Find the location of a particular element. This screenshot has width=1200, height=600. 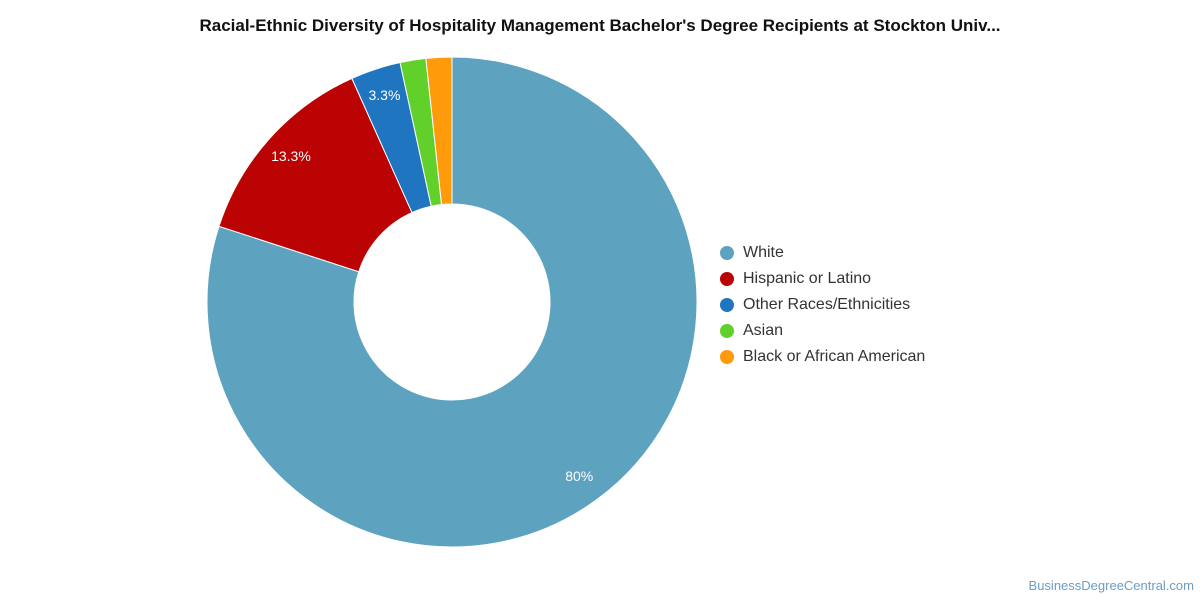

legend-item: Other Races/Ethnicities is located at coordinates (822, 305).